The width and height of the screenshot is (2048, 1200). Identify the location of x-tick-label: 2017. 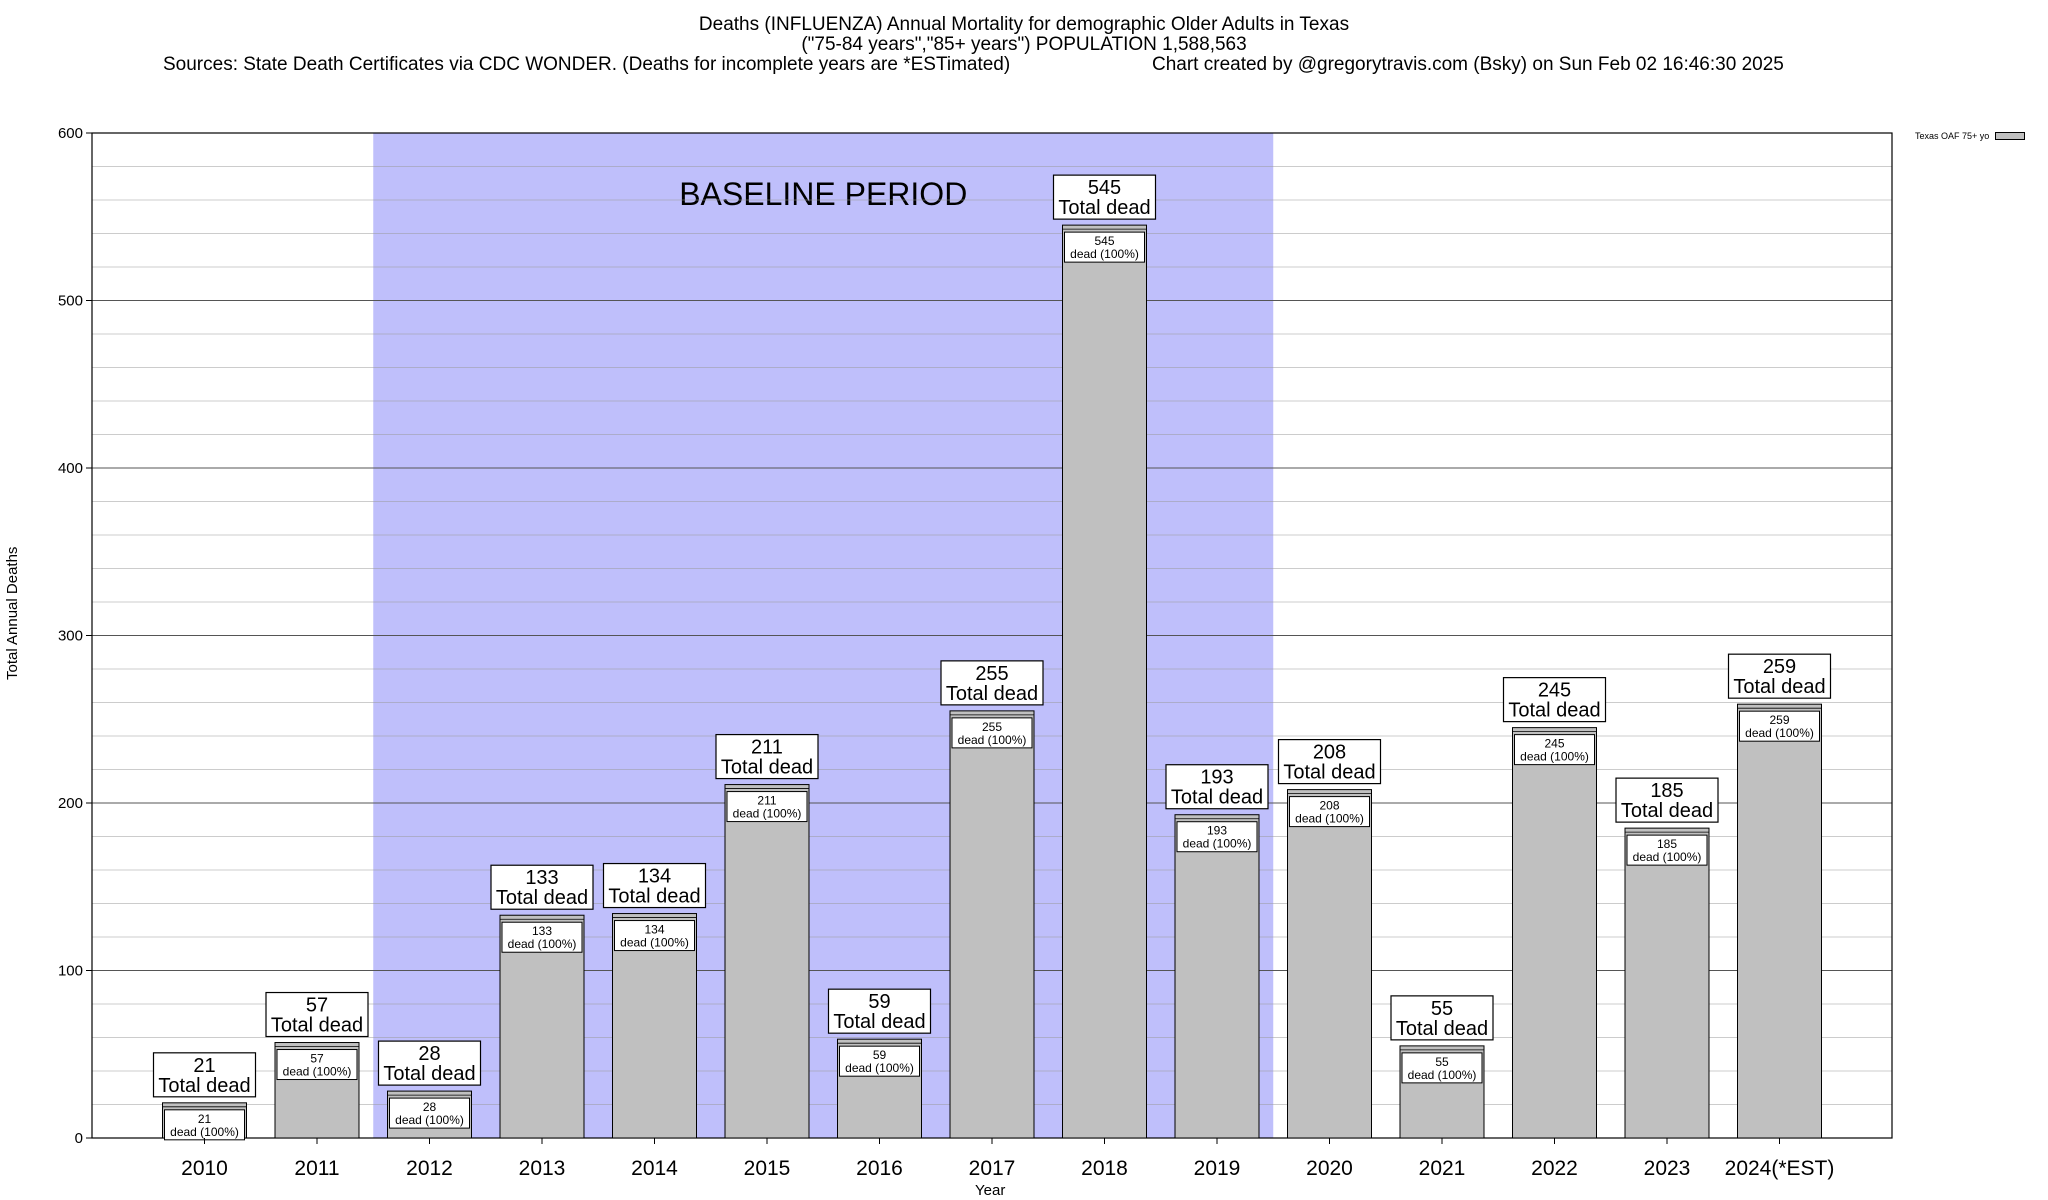
(992, 1168).